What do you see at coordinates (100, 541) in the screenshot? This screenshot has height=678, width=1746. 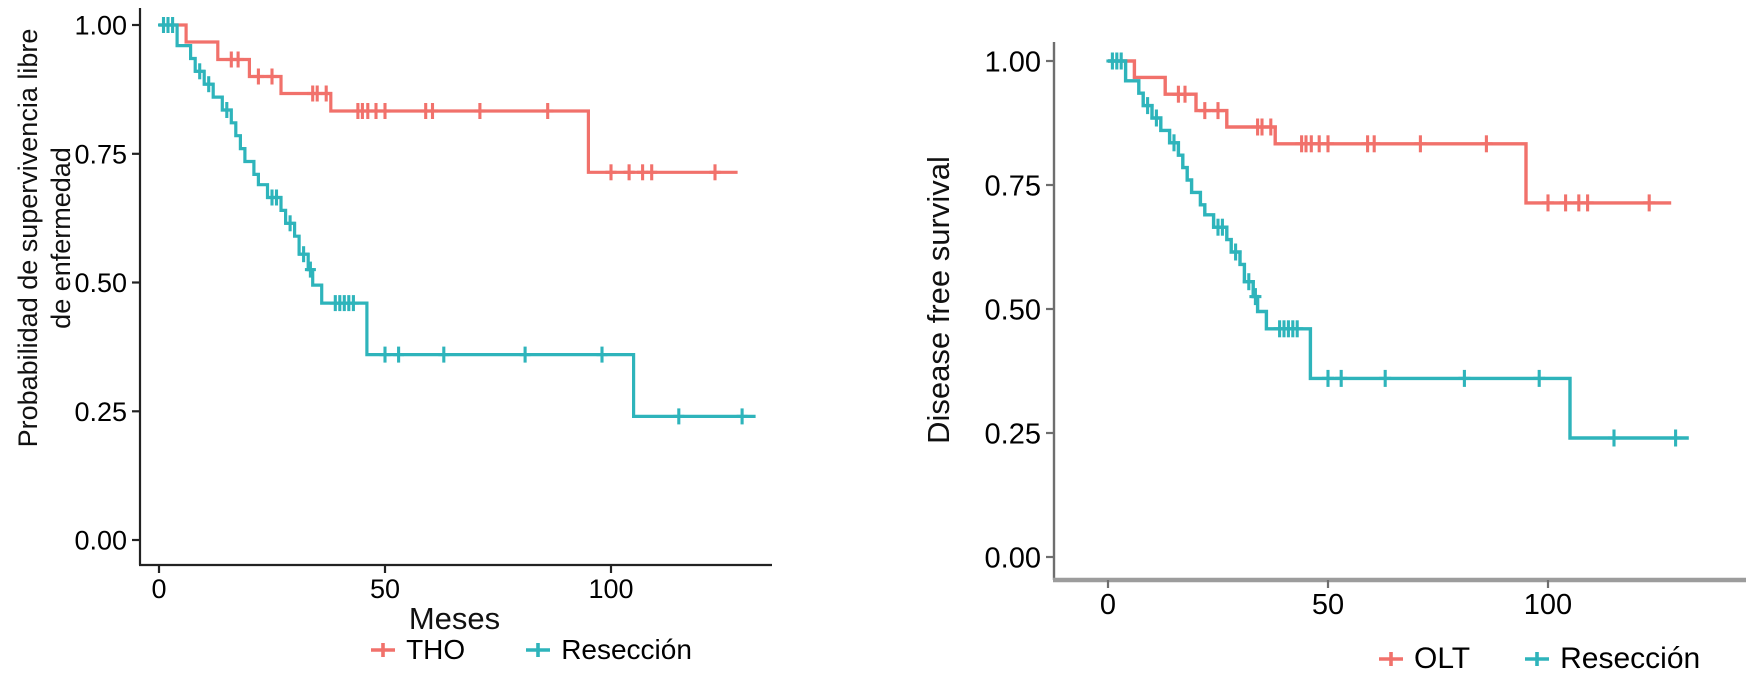 I see `left-y-tick-label: 0.00` at bounding box center [100, 541].